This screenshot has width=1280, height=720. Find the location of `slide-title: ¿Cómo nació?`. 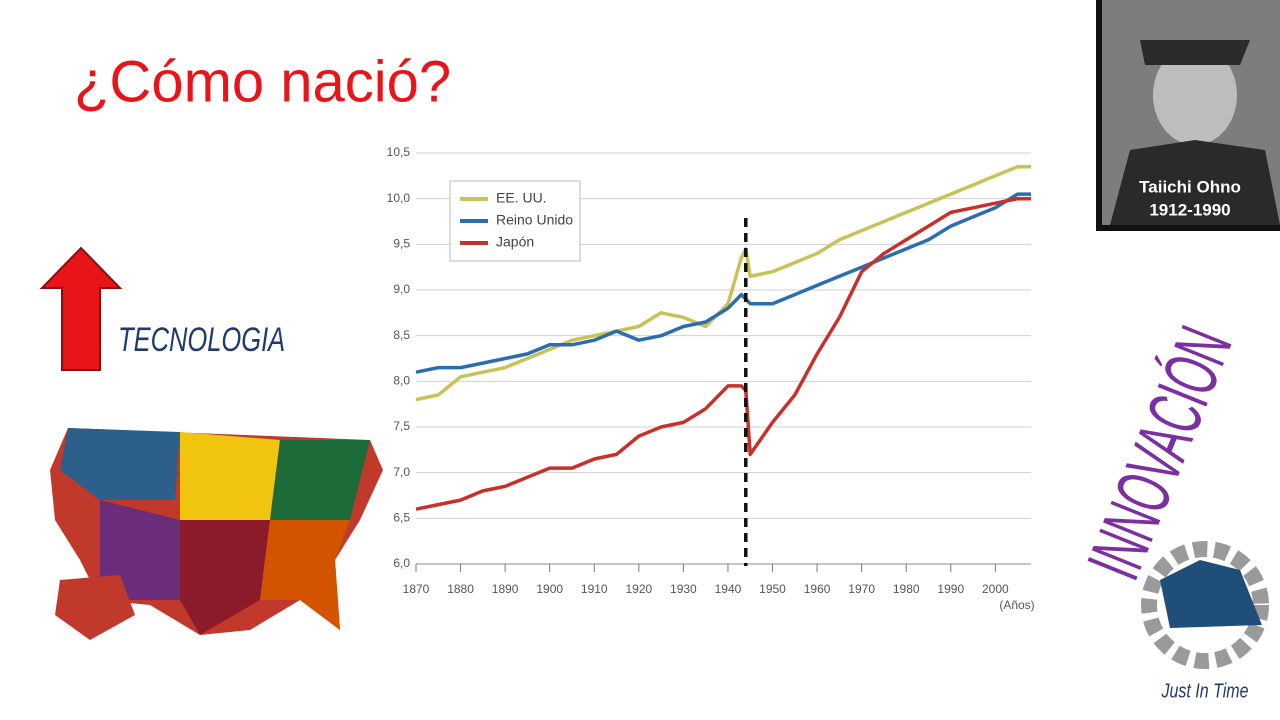

slide-title: ¿Cómo nació? is located at coordinates (262, 81).